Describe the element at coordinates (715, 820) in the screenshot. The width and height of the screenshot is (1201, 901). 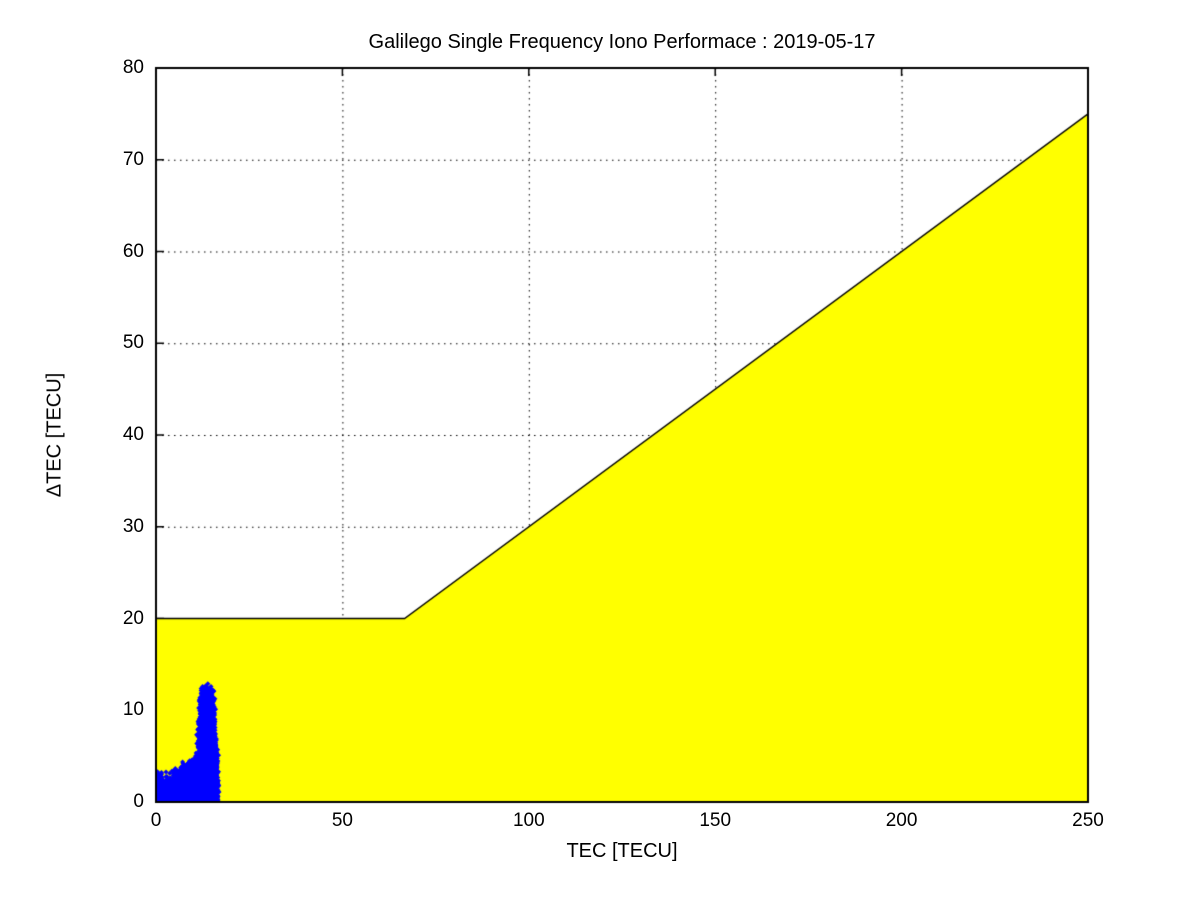
I see `x-tick-label: 150` at that location.